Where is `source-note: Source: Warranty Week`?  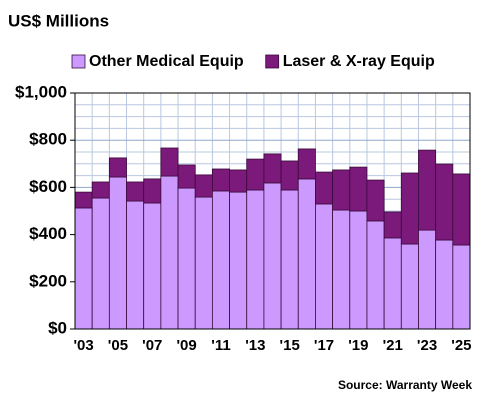
source-note: Source: Warranty Week is located at coordinates (405, 385).